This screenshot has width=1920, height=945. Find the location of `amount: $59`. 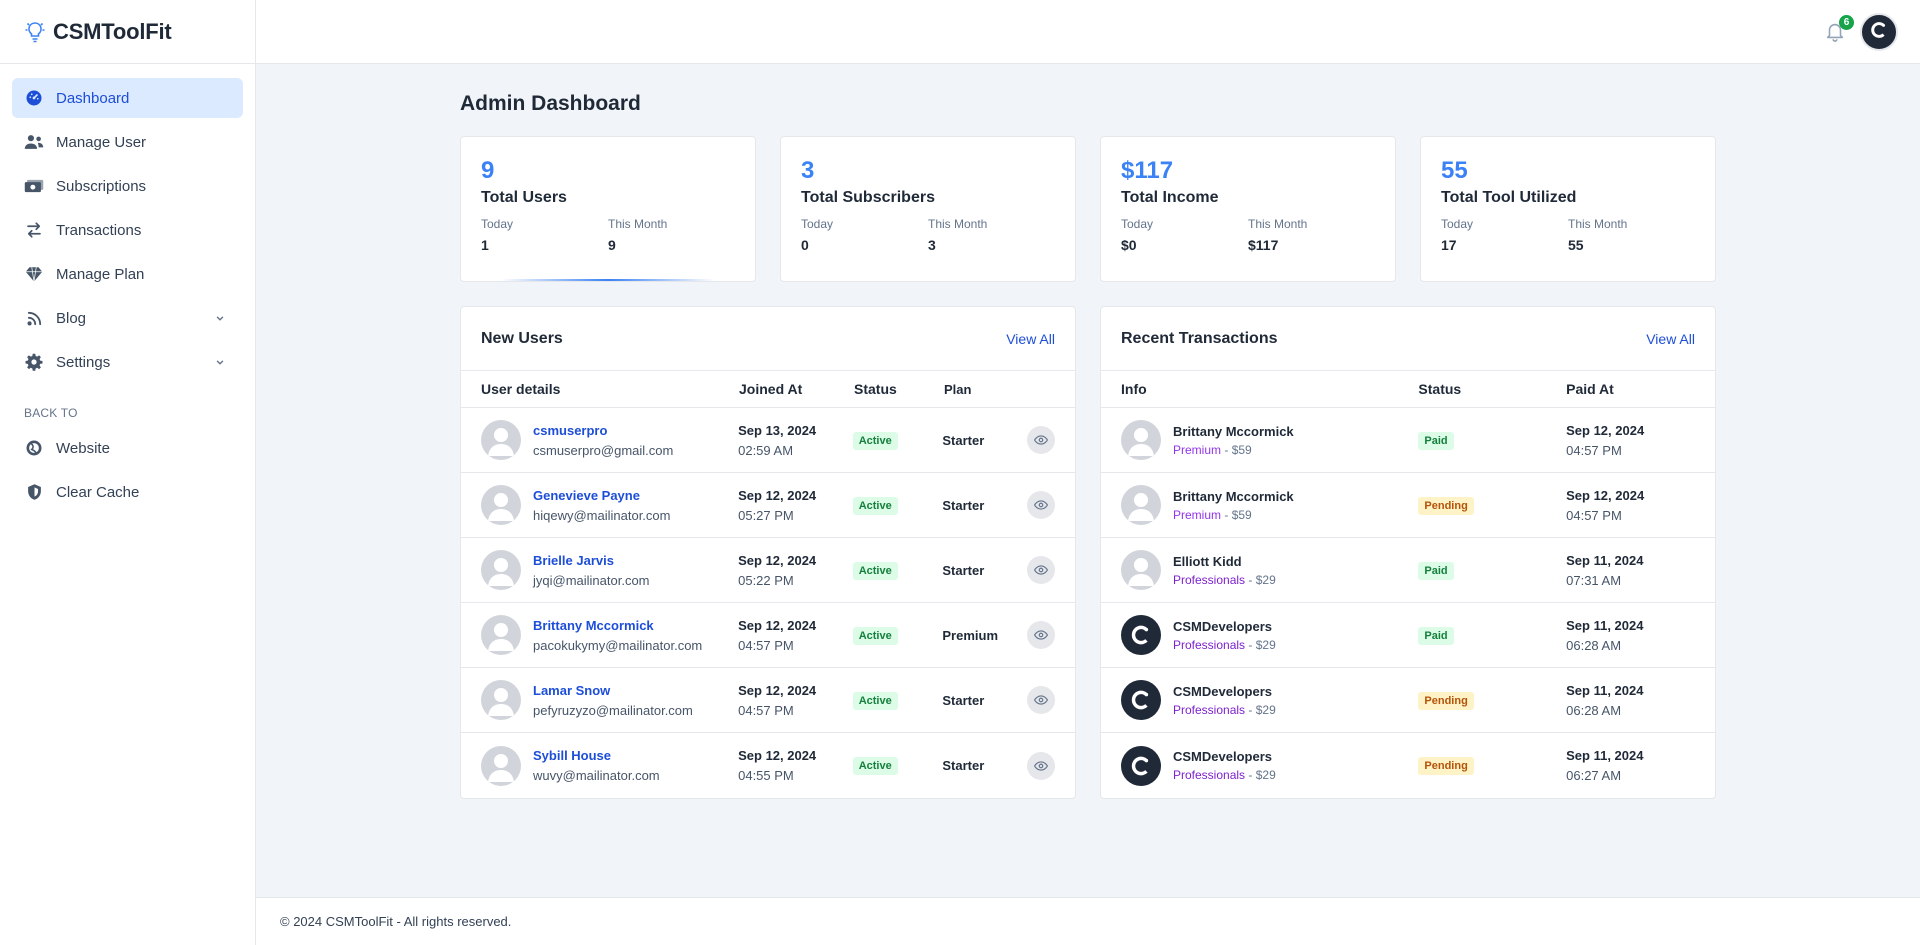

amount: $59 is located at coordinates (1241, 514).